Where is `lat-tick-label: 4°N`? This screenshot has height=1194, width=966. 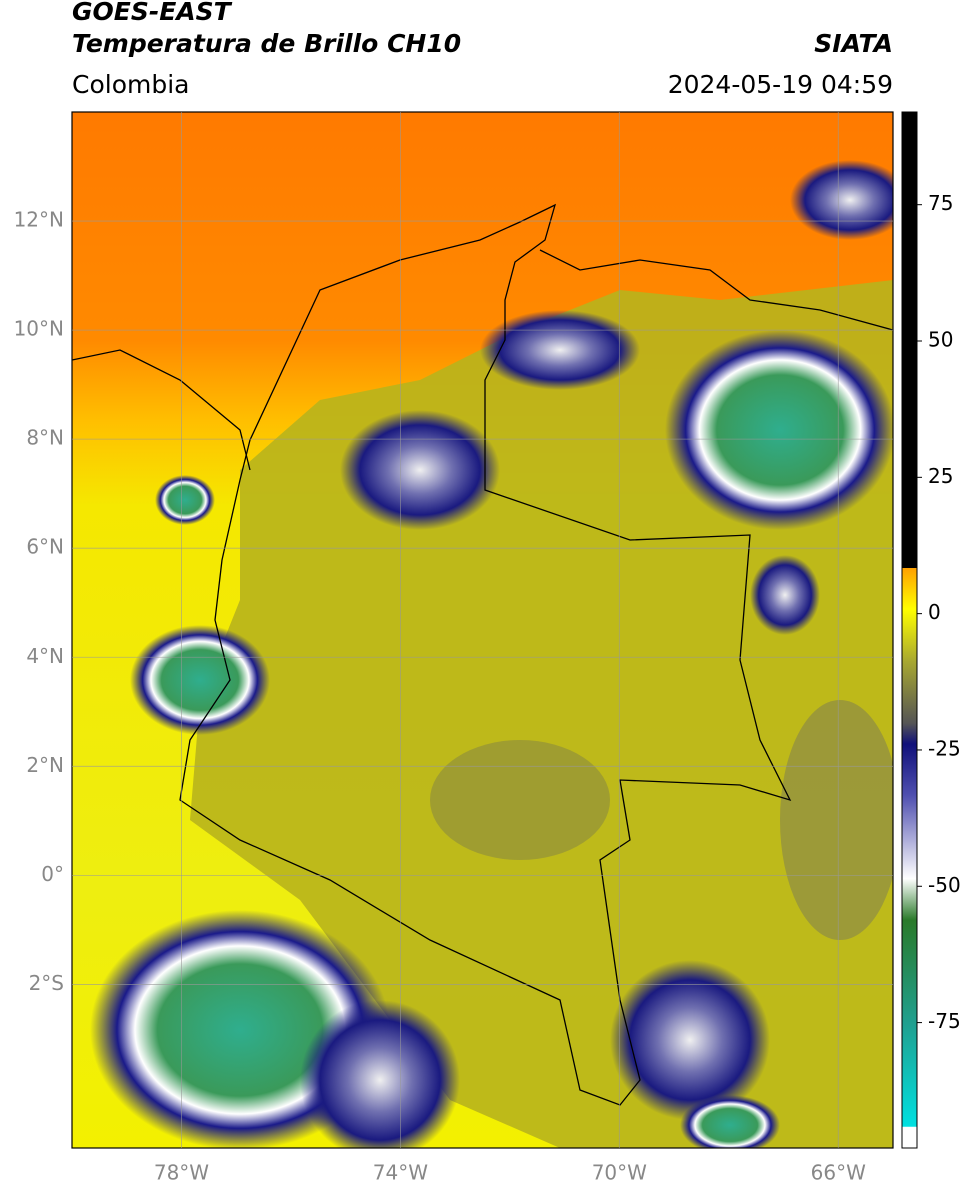 lat-tick-label: 4°N is located at coordinates (45, 656).